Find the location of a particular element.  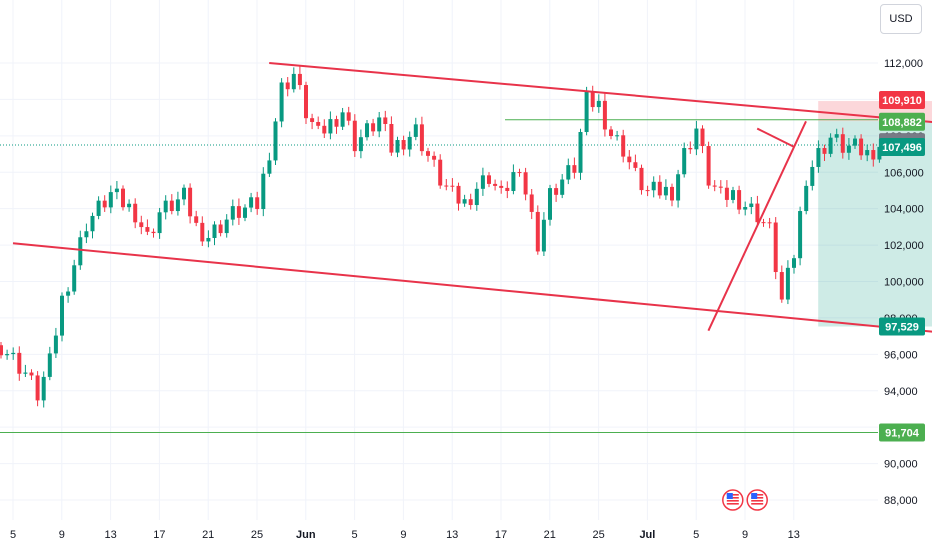

x-tick-label: Jun is located at coordinates (306, 535).